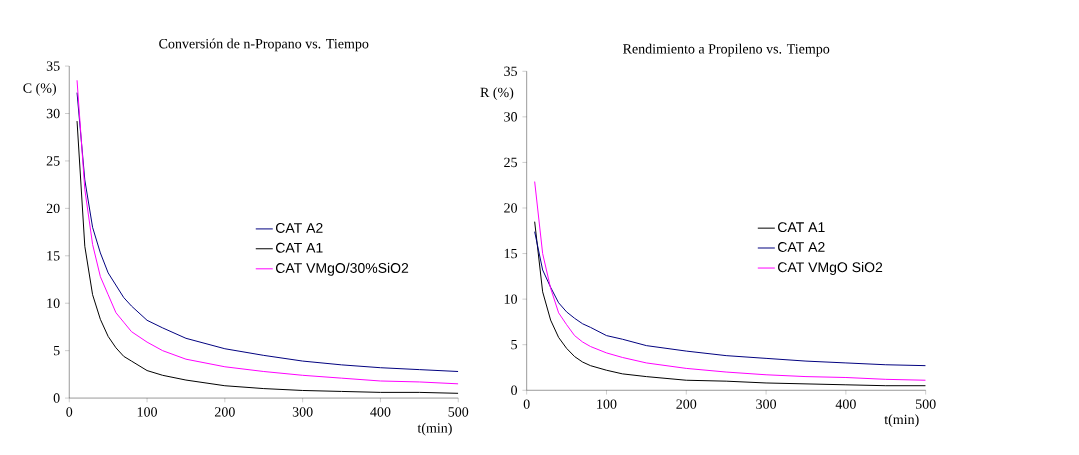  Describe the element at coordinates (264, 45) in the screenshot. I see `chart-title: Conversión de n-Propano vs. Tiempo` at that location.